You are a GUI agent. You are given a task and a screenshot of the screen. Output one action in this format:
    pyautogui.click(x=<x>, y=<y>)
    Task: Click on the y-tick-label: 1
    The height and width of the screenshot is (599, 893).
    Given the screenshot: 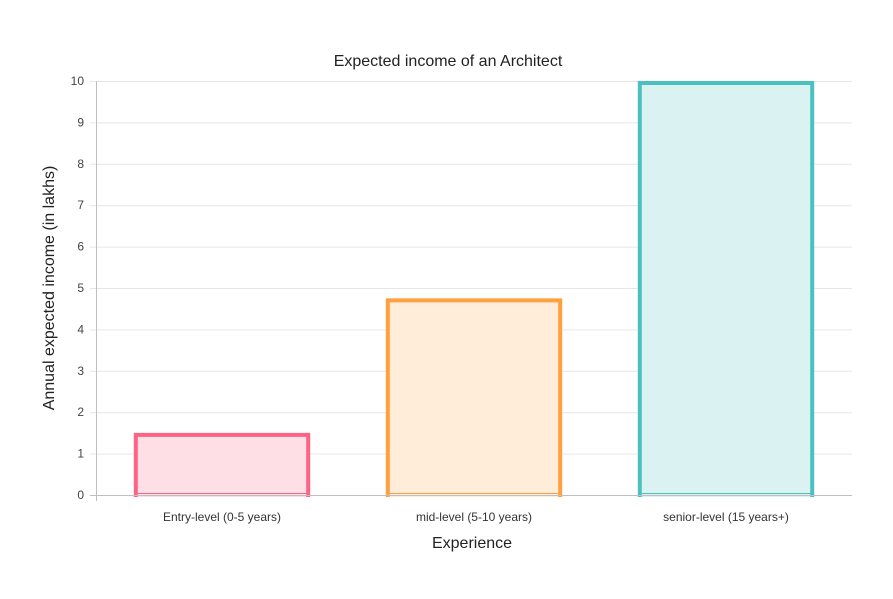 What is the action you would take?
    pyautogui.click(x=80, y=454)
    